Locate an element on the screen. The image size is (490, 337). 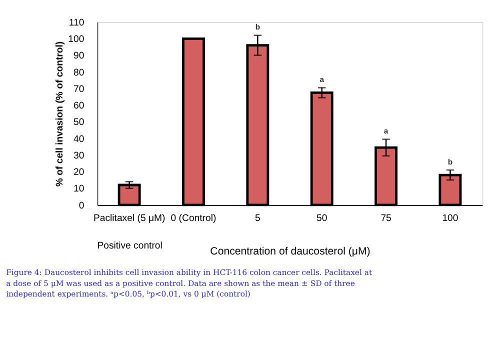
x-tick-label: 75 is located at coordinates (386, 218).